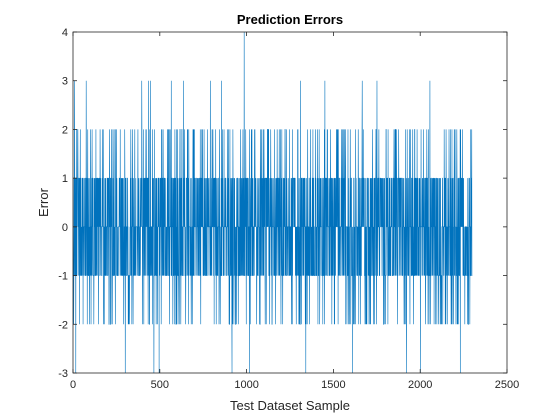  I want to click on x-tick-label: 1000, so click(246, 385).